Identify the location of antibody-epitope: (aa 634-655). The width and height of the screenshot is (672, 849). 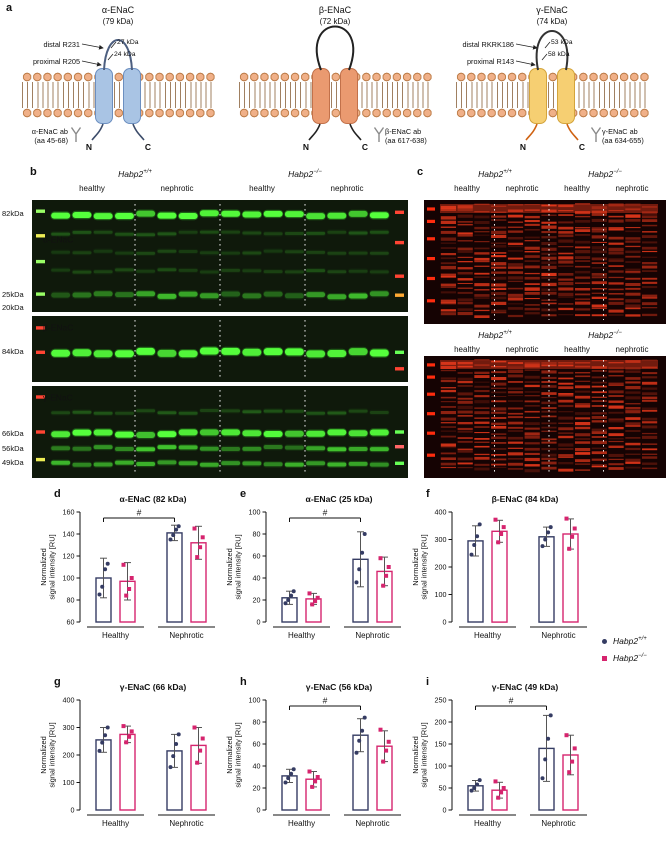
(623, 140).